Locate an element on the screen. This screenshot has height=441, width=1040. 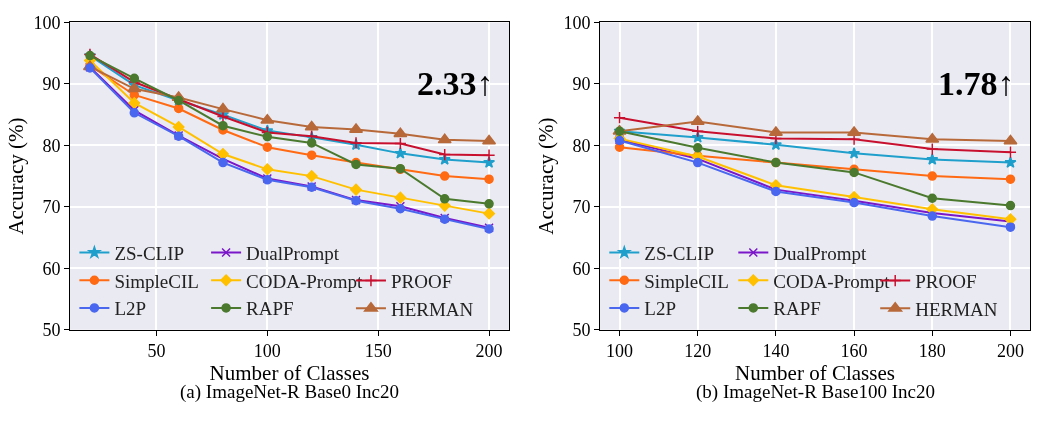
x-tick-label: 180 is located at coordinates (932, 351).